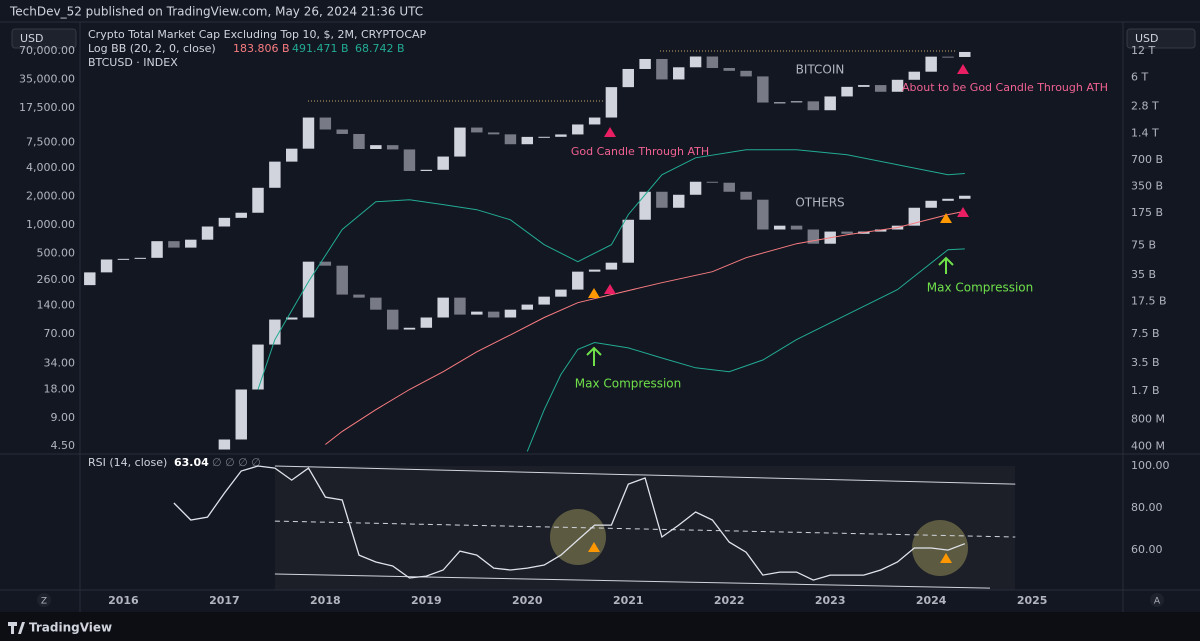 The image size is (1200, 641). What do you see at coordinates (123, 600) in the screenshot?
I see `x-tick-label: 2016` at bounding box center [123, 600].